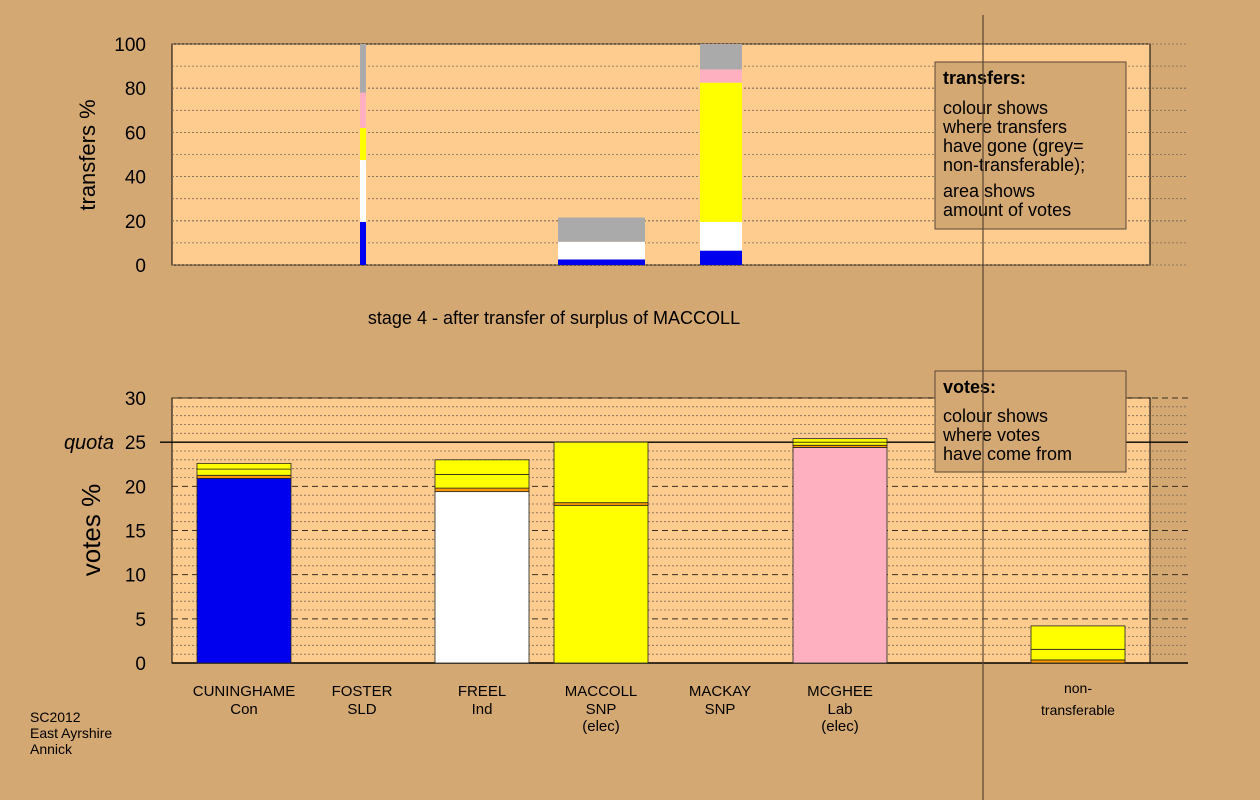  Describe the element at coordinates (140, 620) in the screenshot. I see `y-tick-label: 5` at that location.